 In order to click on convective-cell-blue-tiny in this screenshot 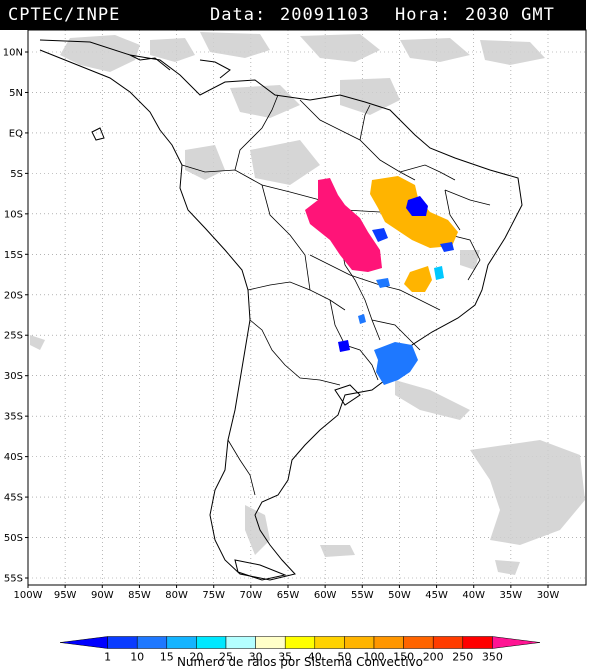, I will do `click(362, 319)`.